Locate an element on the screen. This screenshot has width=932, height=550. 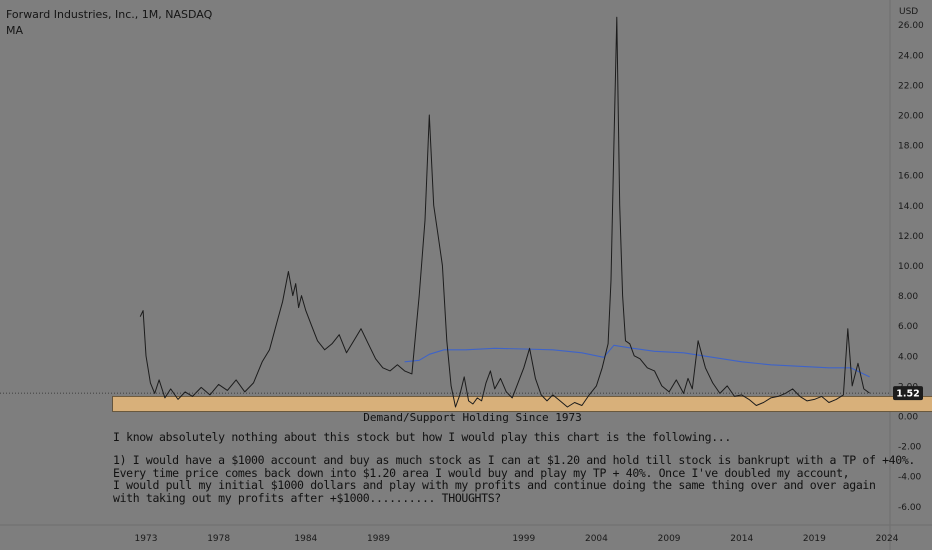
y-tick-label: 20.00 is located at coordinates (911, 117).